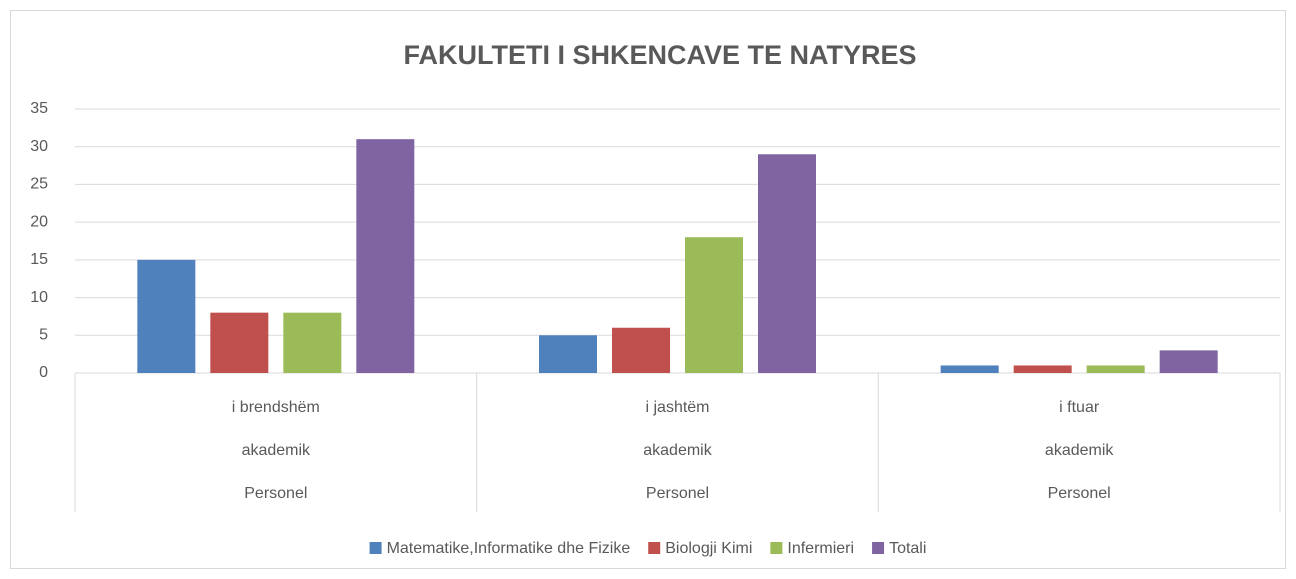  I want to click on legend-label: Infermieri, so click(820, 548).